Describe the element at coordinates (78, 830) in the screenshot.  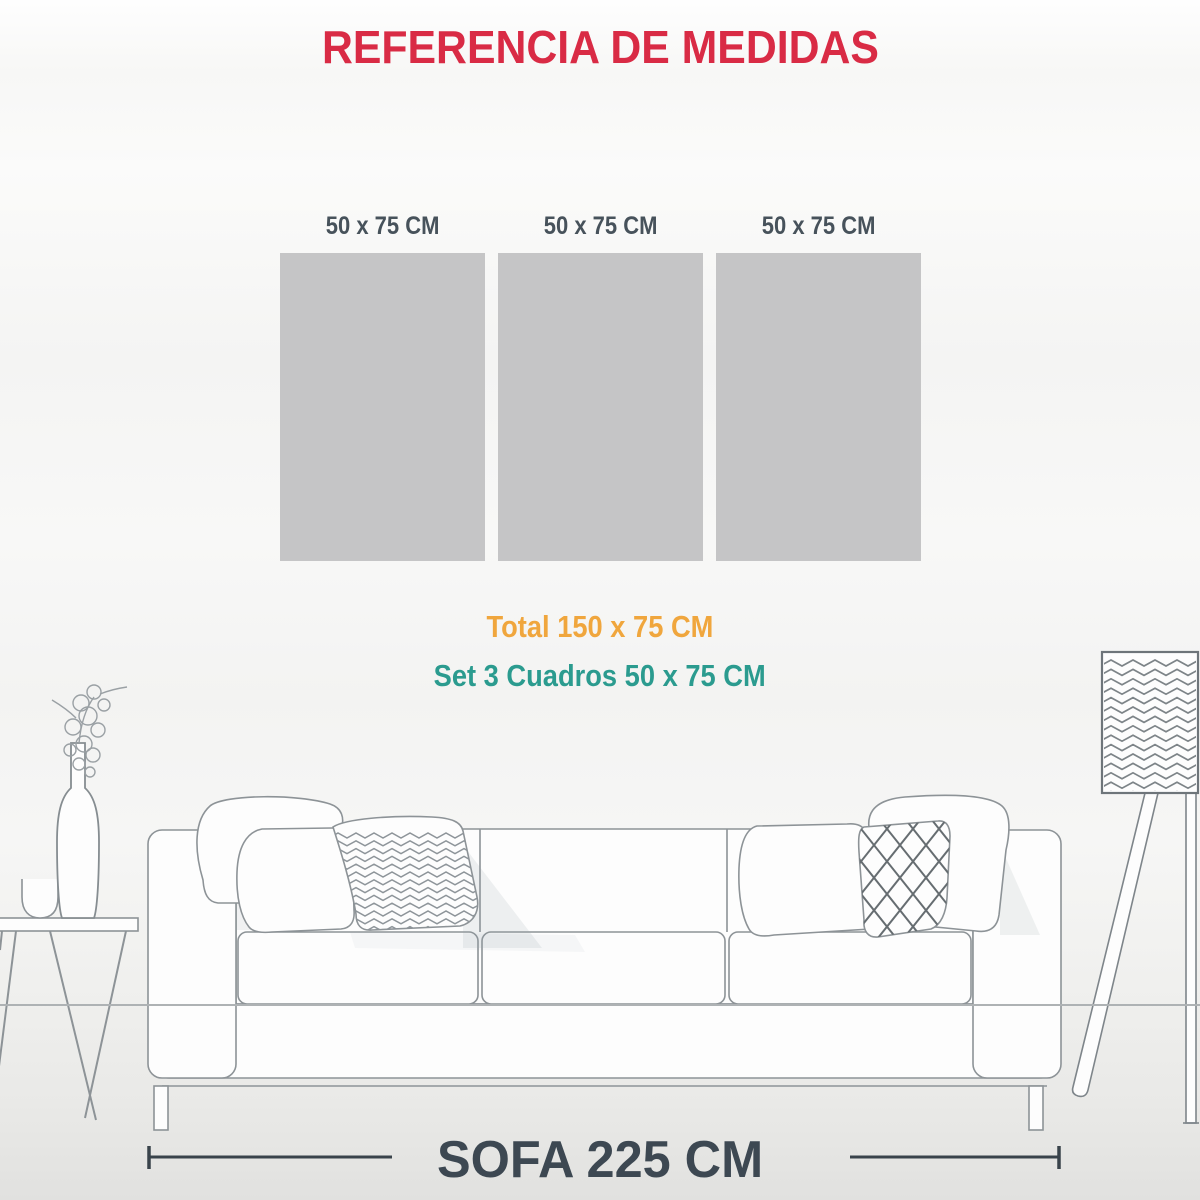
I see `bottle-vase` at that location.